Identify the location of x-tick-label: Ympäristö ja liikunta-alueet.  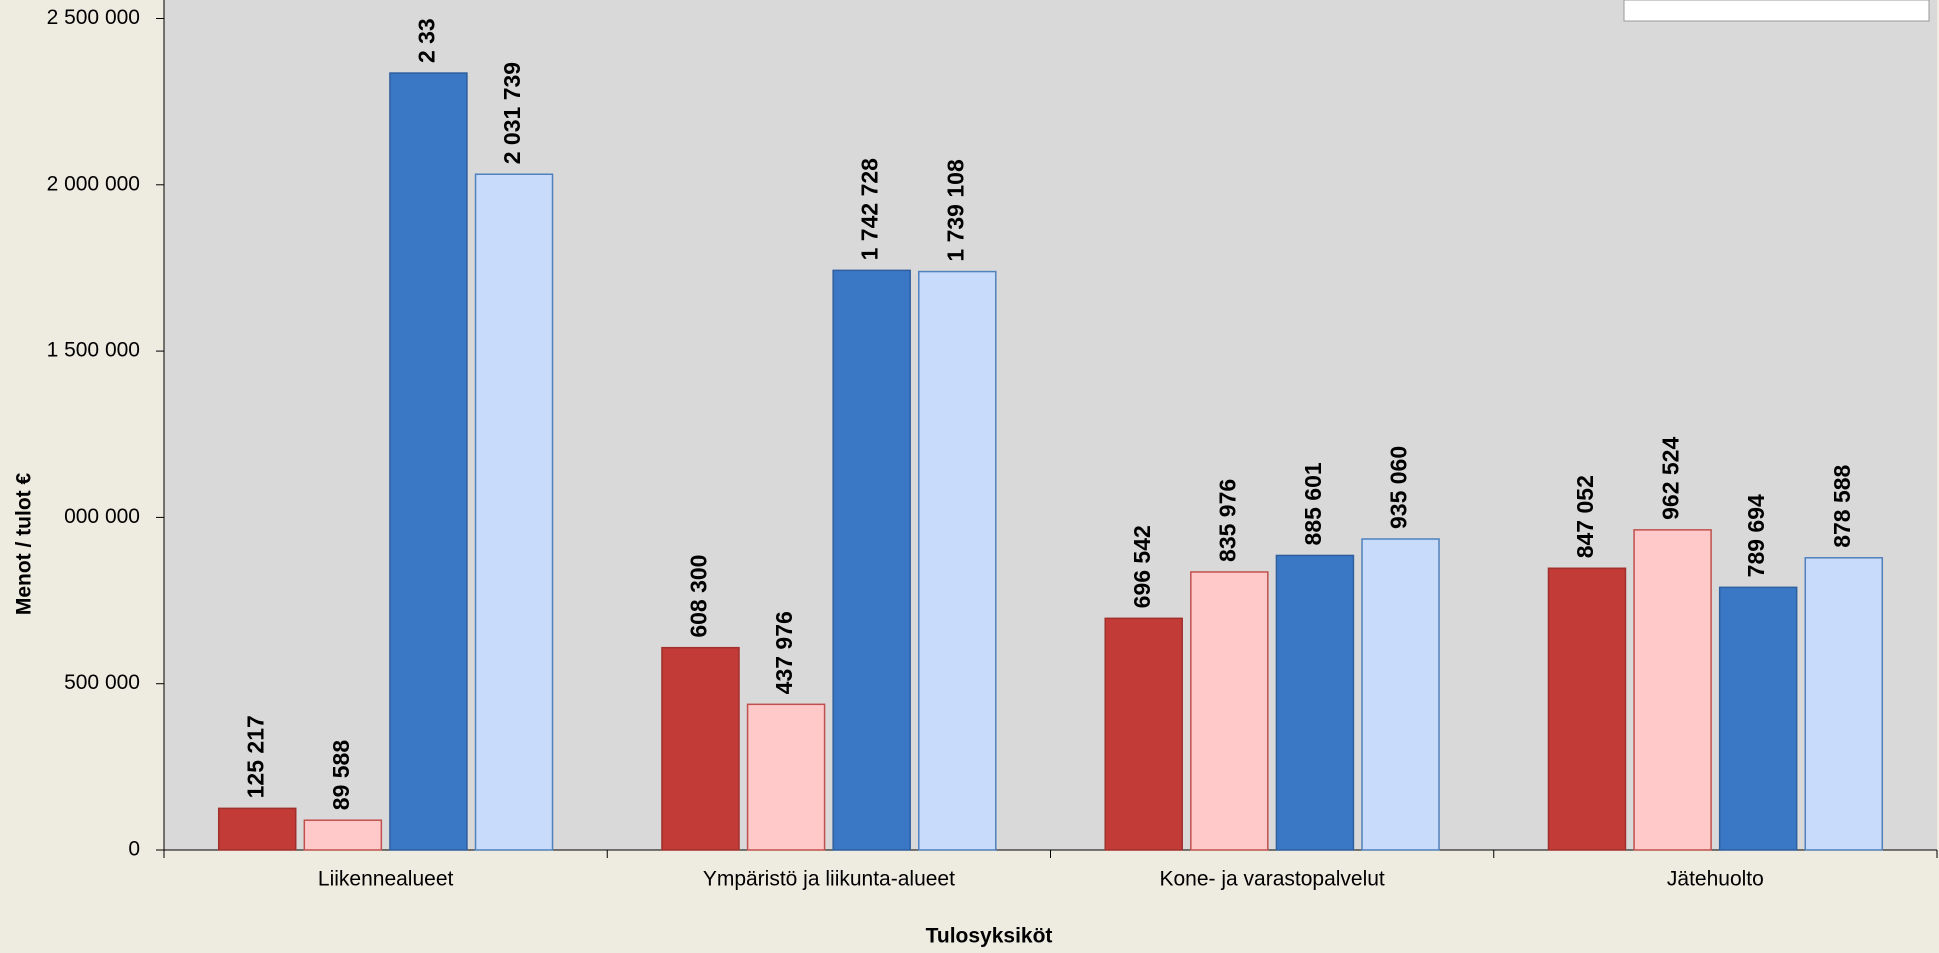
(829, 879).